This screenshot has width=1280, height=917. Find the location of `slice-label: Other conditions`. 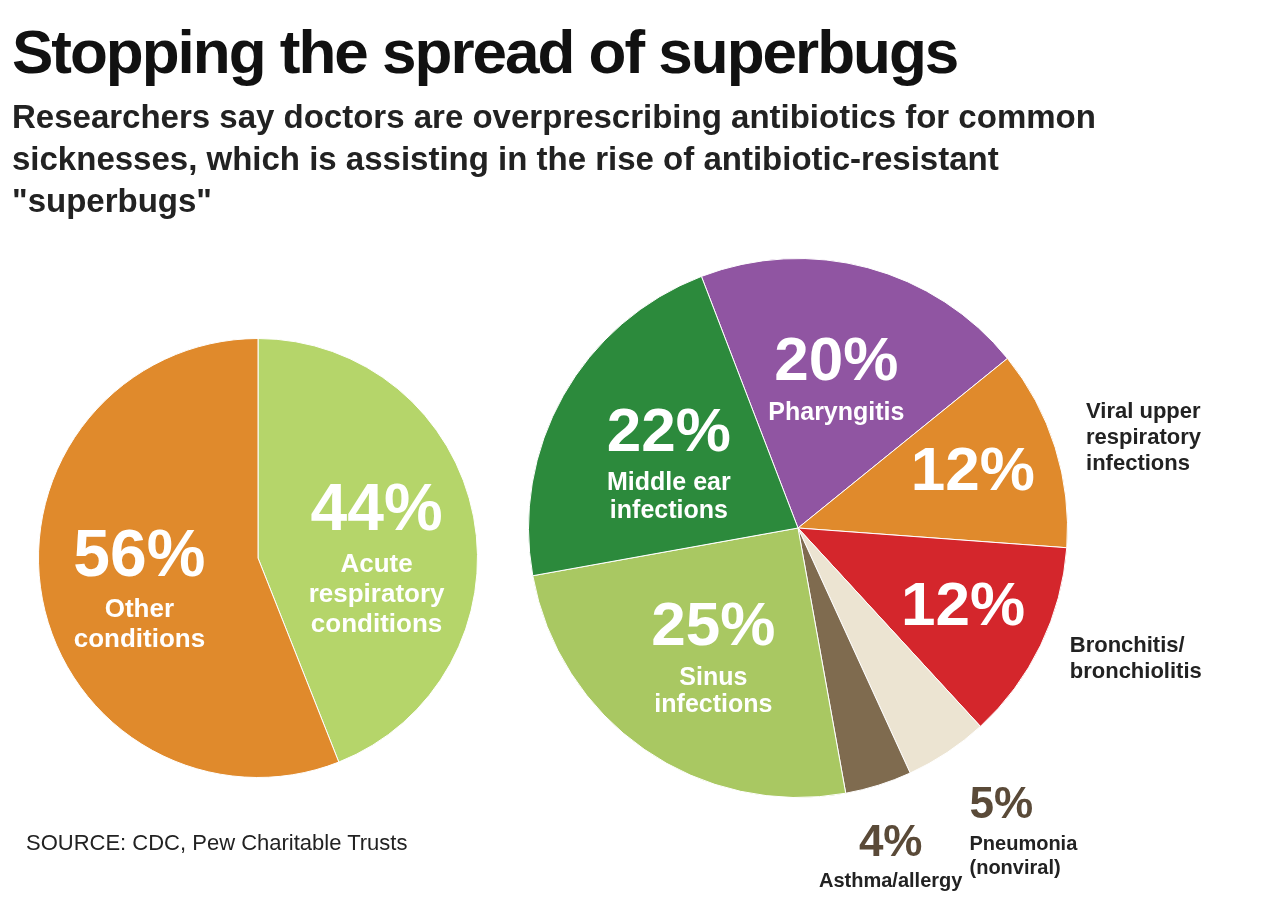

slice-label: Other conditions is located at coordinates (139, 623).